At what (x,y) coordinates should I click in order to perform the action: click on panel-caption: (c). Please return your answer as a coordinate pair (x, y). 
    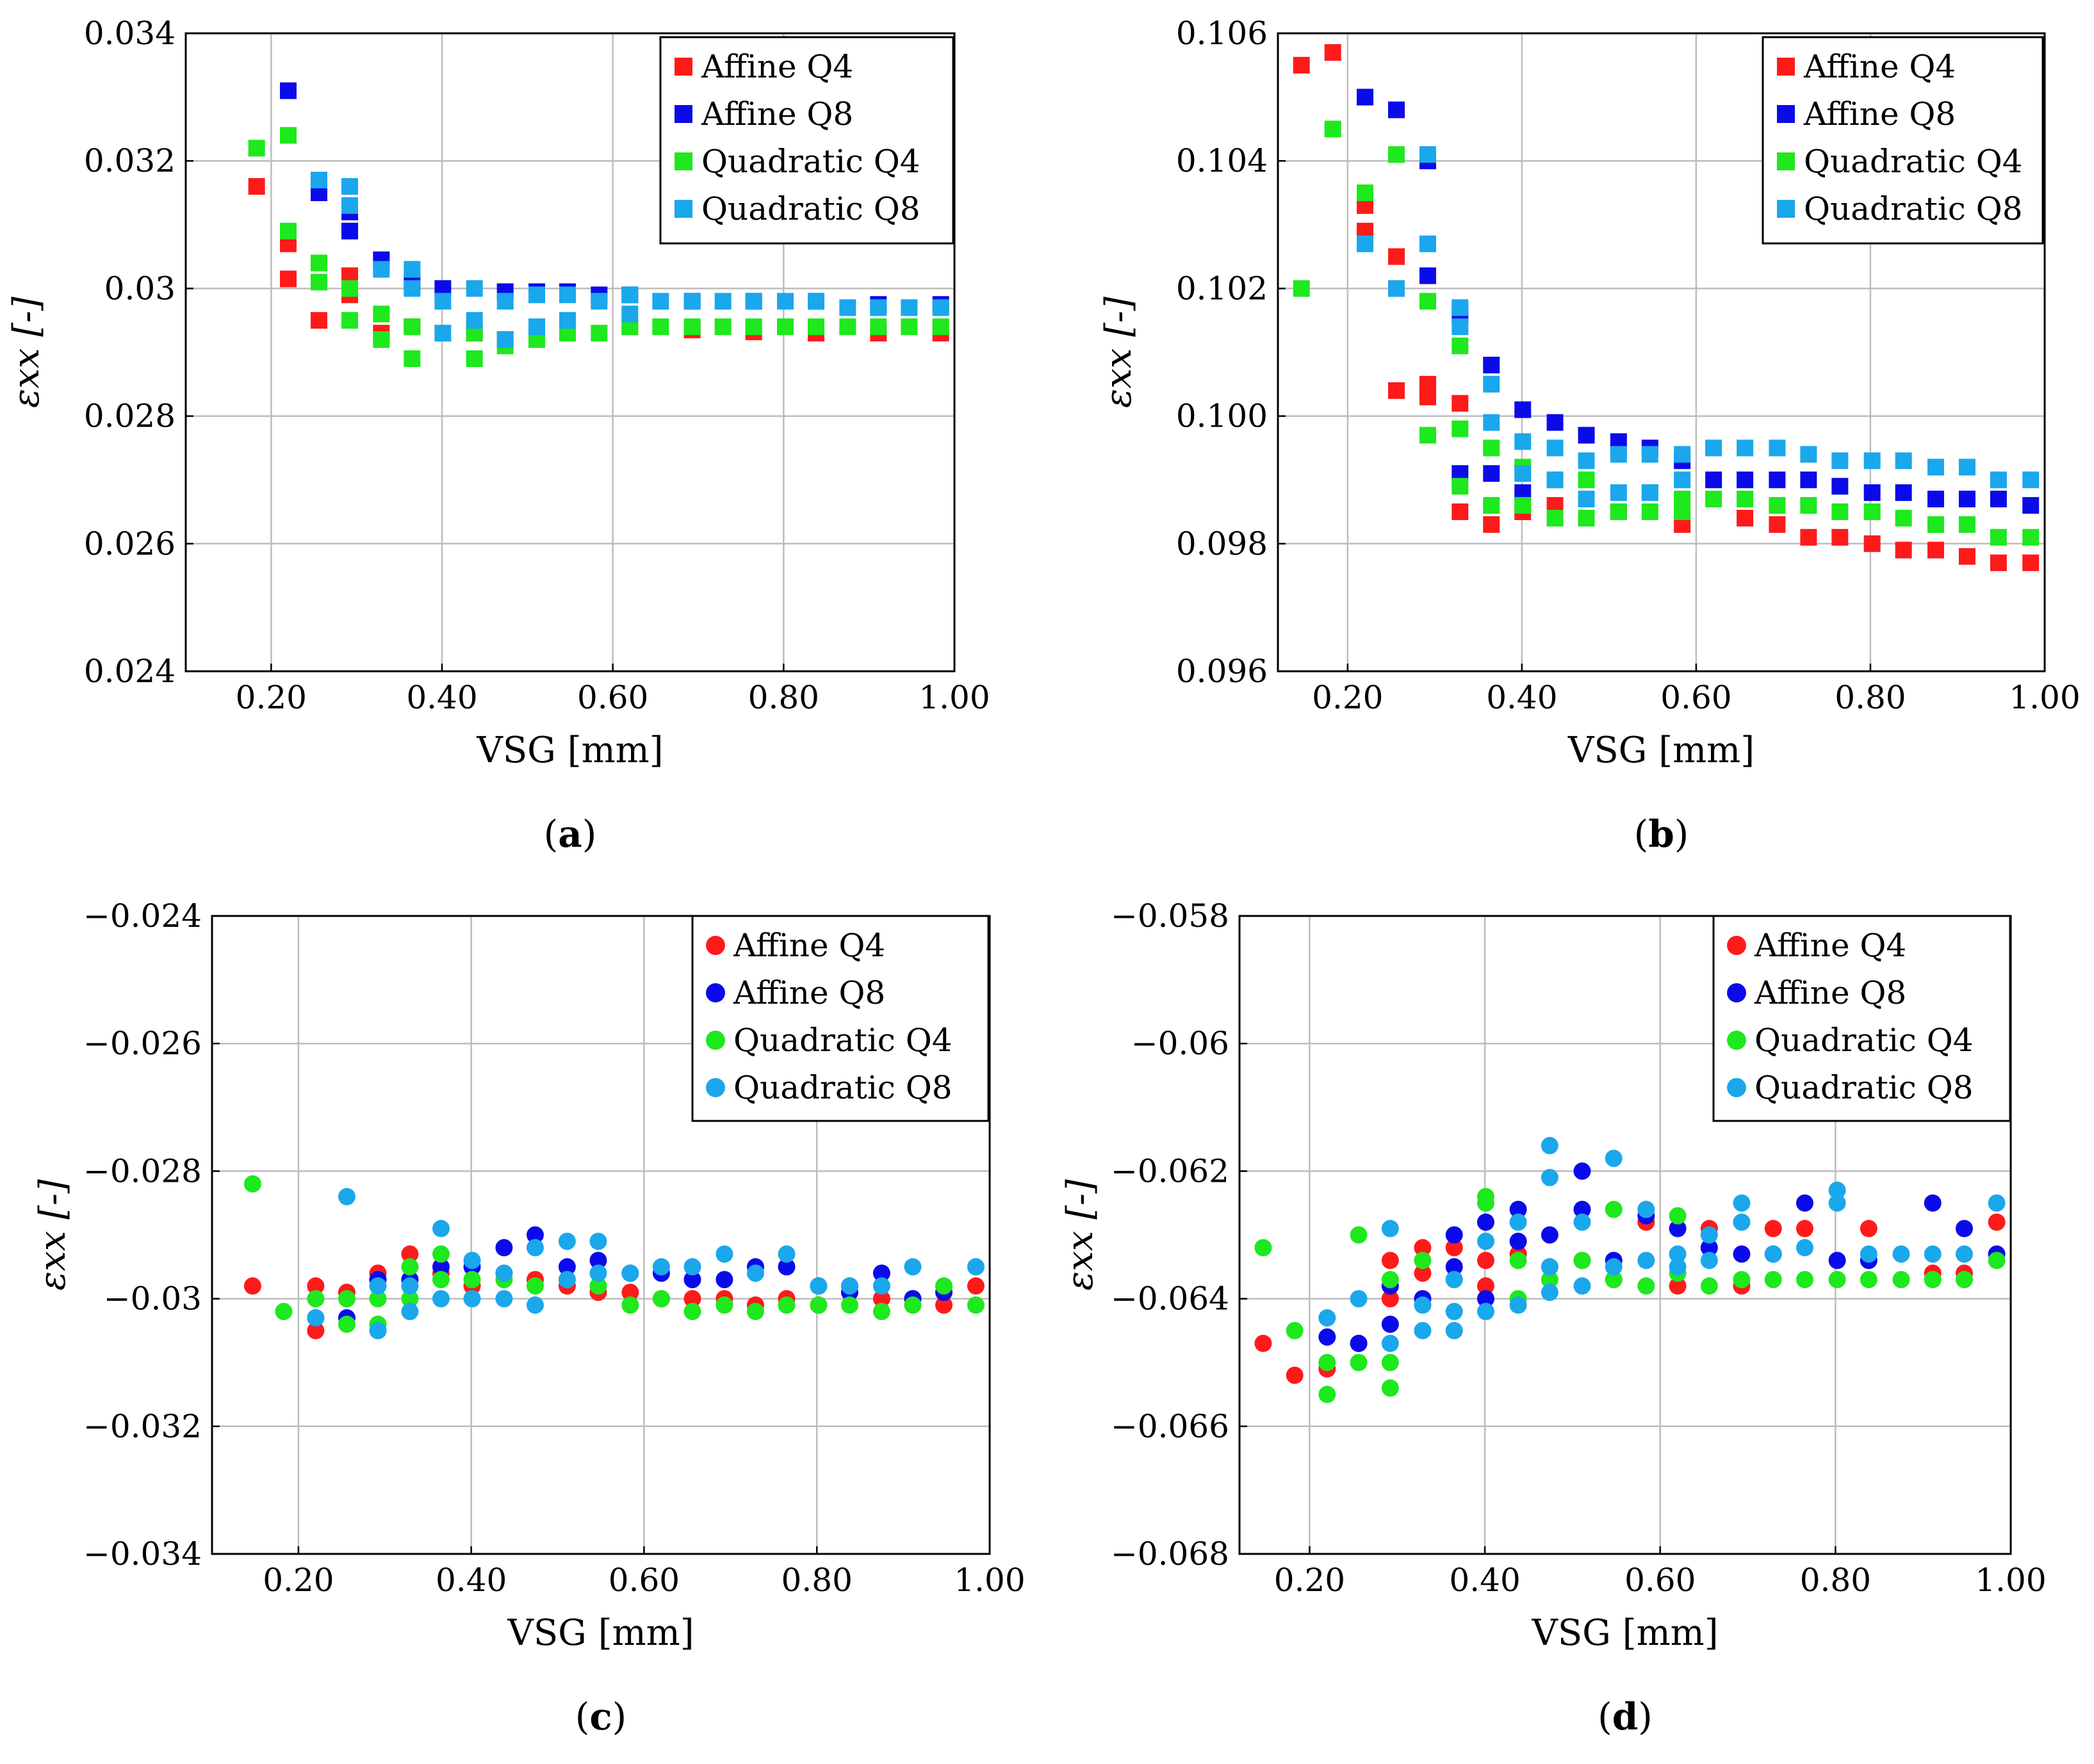
    Looking at the image, I should click on (601, 1716).